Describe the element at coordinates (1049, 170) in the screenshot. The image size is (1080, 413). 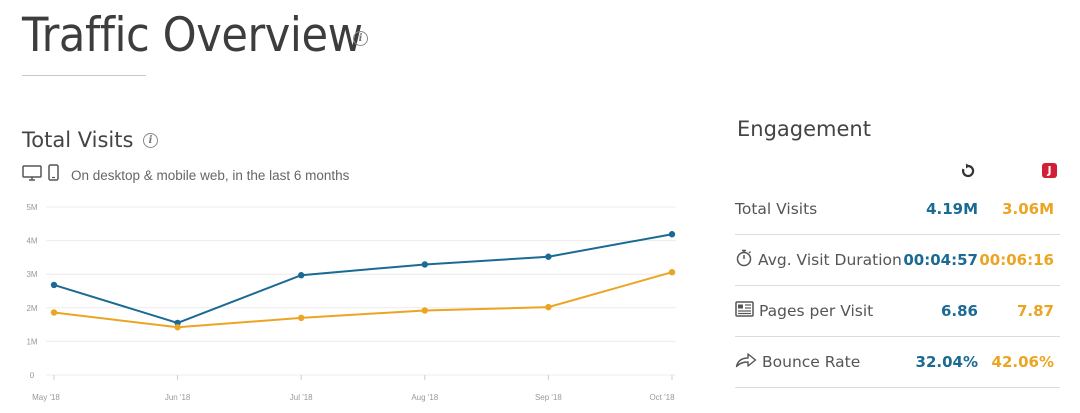
I see `site-b-icon: J` at that location.